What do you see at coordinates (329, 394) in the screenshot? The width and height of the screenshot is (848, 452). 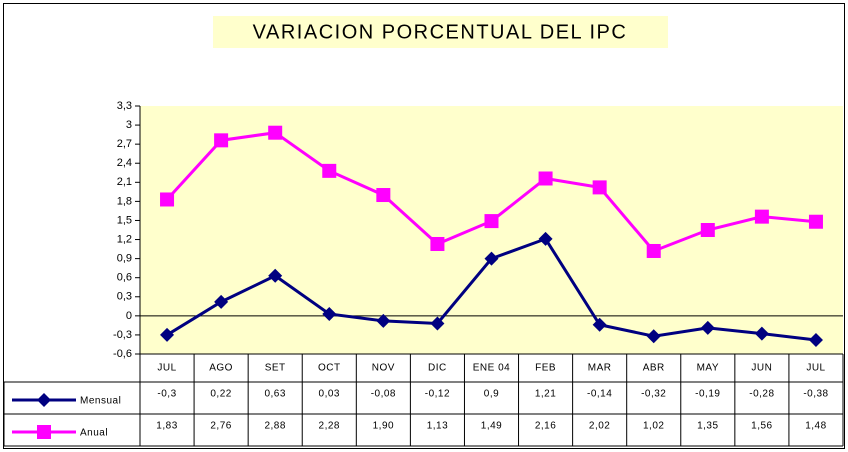 I see `data-label: 0,03` at bounding box center [329, 394].